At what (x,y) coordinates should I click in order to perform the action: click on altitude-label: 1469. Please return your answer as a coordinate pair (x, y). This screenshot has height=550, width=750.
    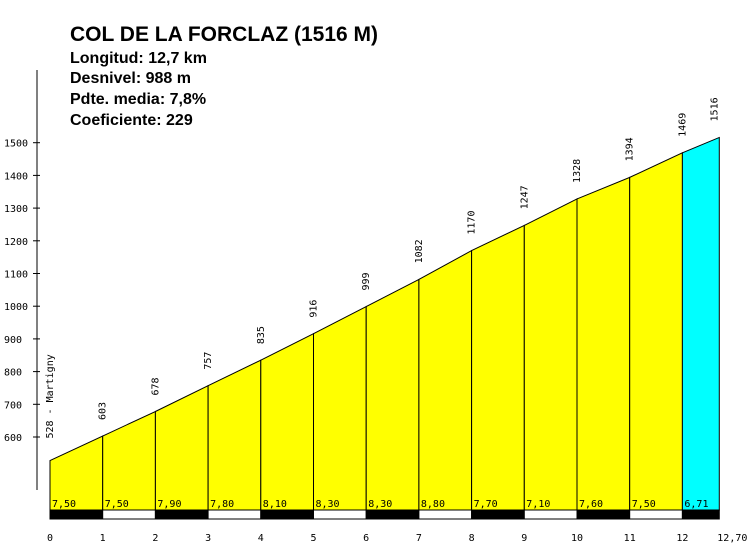
    Looking at the image, I should click on (682, 125).